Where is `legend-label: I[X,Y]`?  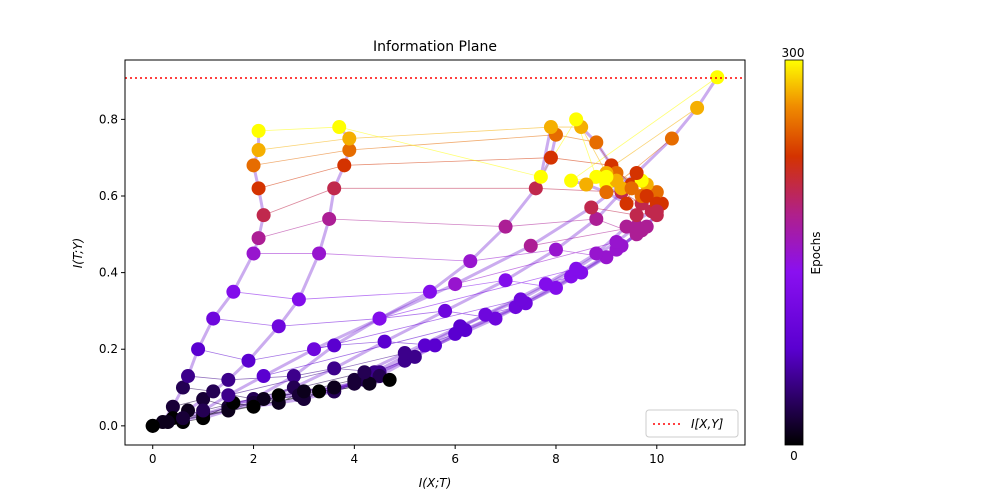
legend-label: I[X,Y] is located at coordinates (707, 424).